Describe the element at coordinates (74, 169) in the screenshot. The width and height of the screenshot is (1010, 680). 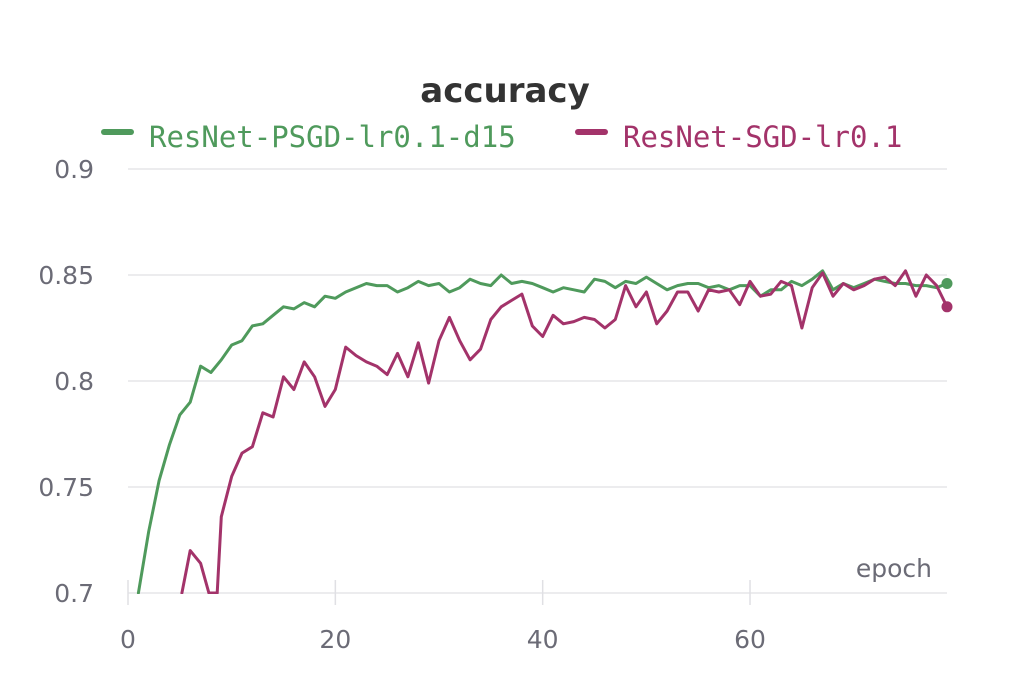
I see `y-tick-label: 0.9` at that location.